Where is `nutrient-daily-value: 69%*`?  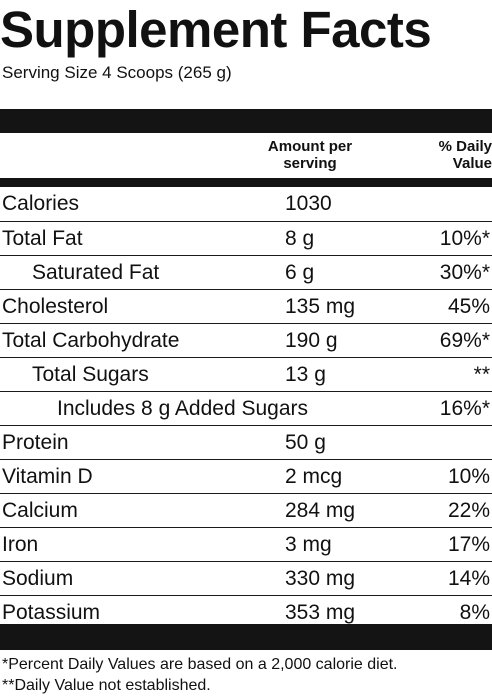
nutrient-daily-value: 69%* is located at coordinates (464, 340).